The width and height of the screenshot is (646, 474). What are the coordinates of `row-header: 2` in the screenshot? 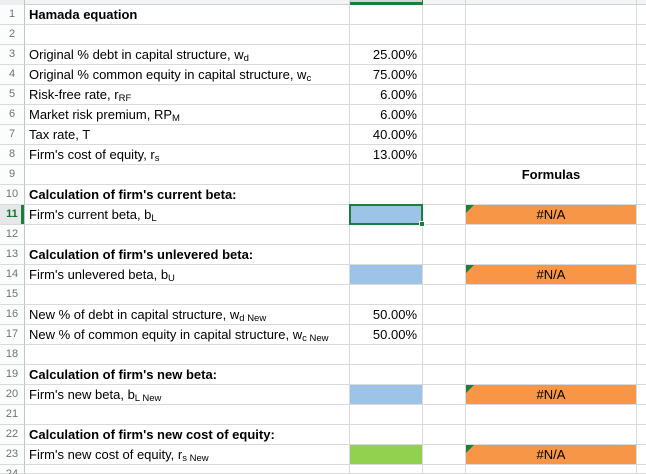 It's located at (12, 35).